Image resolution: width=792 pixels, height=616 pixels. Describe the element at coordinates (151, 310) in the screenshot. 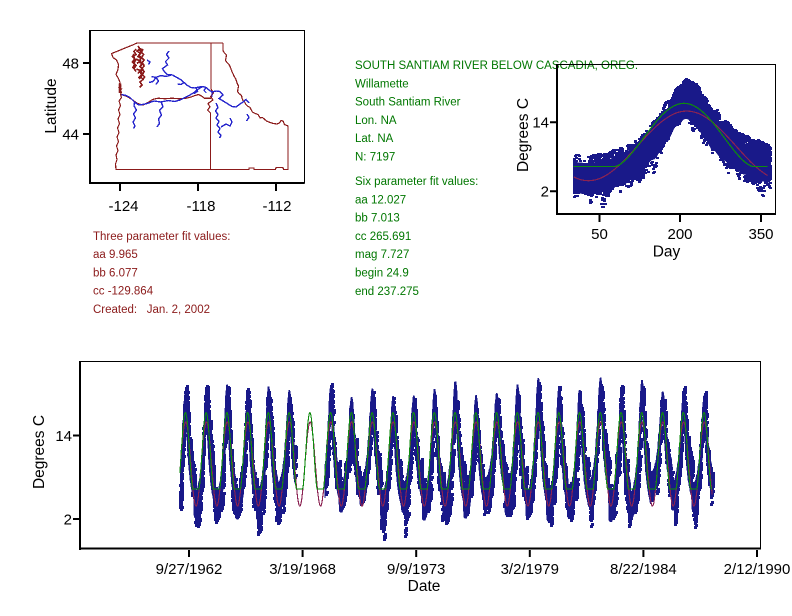

I see `svg-text: Created: Jan. 2, 2002` at that location.